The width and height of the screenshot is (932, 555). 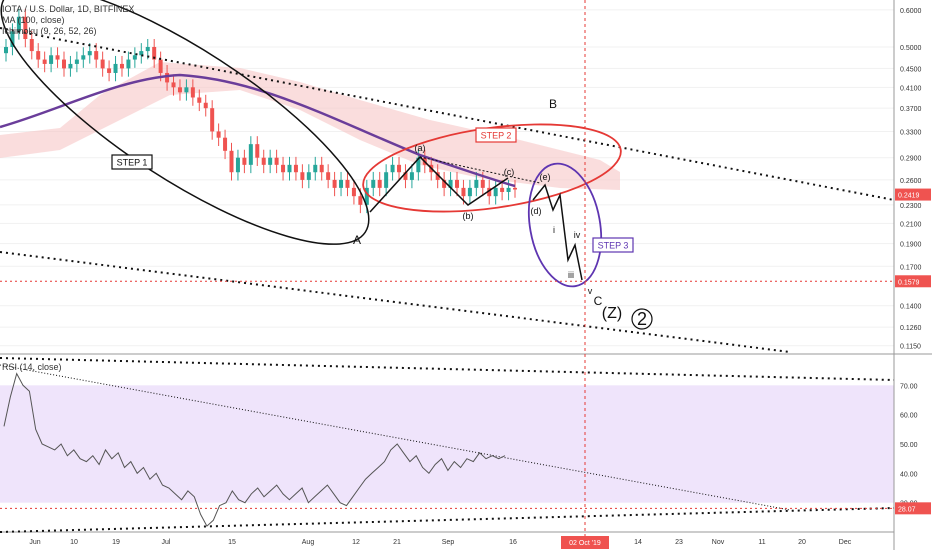 I want to click on x-tick-label: 23, so click(x=679, y=542).